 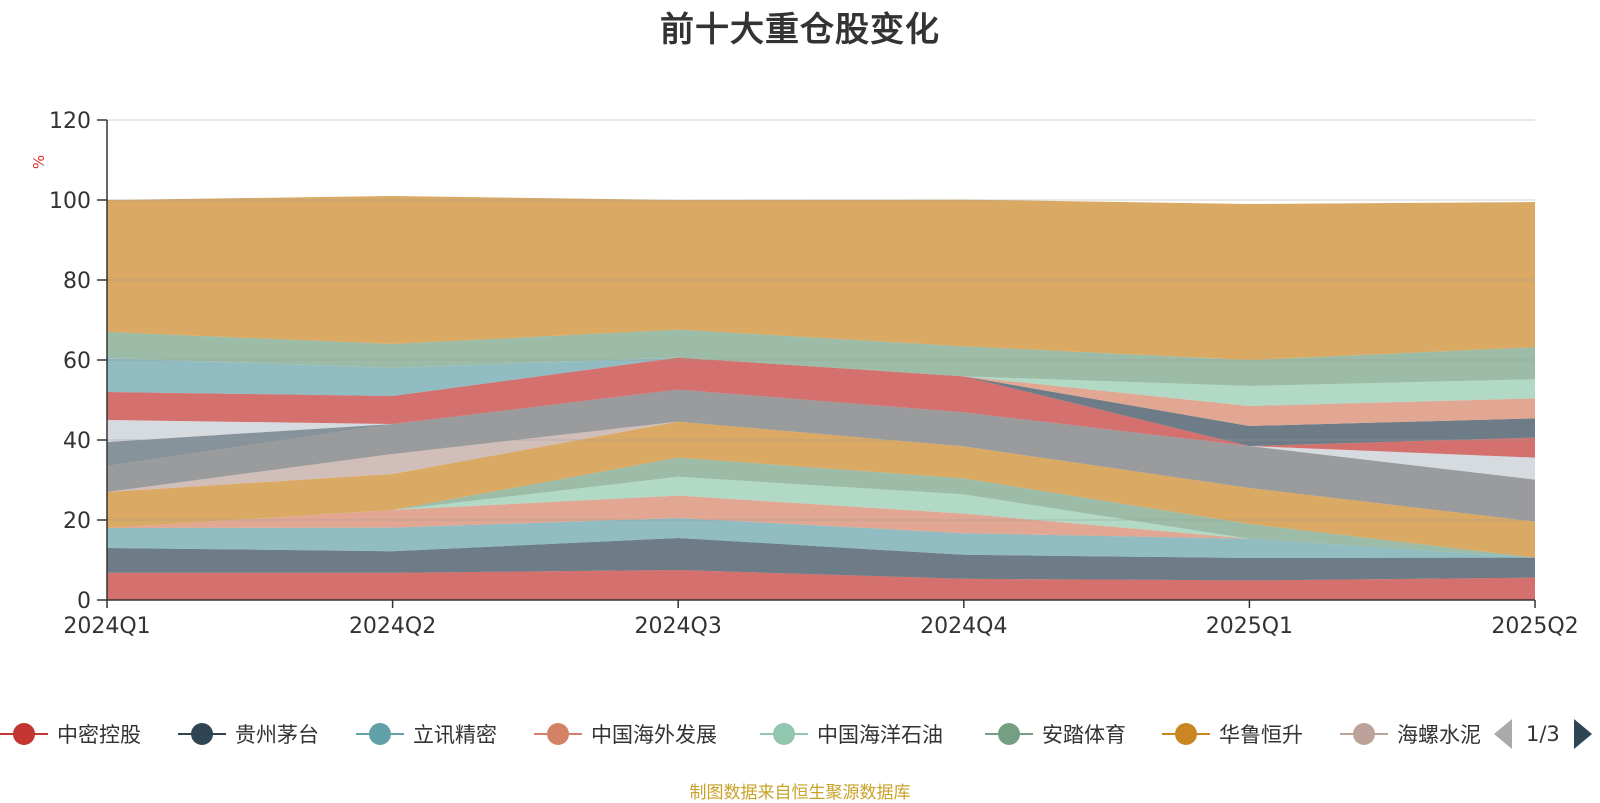 What do you see at coordinates (800, 793) in the screenshot?
I see `source-note: 制图数据来自恒生聚源数据库` at bounding box center [800, 793].